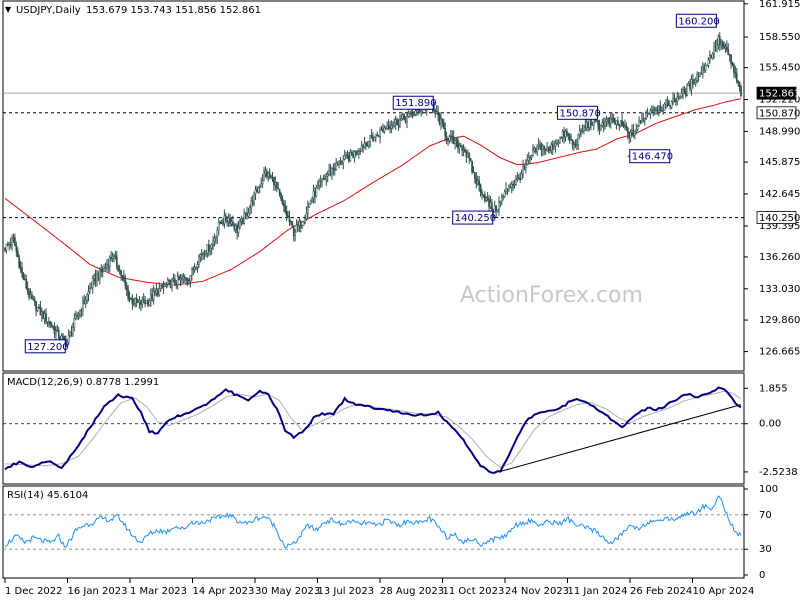  What do you see at coordinates (83, 382) in the screenshot?
I see `macd-title: MACD(12,26,9) 0.8778 1.2991` at bounding box center [83, 382].